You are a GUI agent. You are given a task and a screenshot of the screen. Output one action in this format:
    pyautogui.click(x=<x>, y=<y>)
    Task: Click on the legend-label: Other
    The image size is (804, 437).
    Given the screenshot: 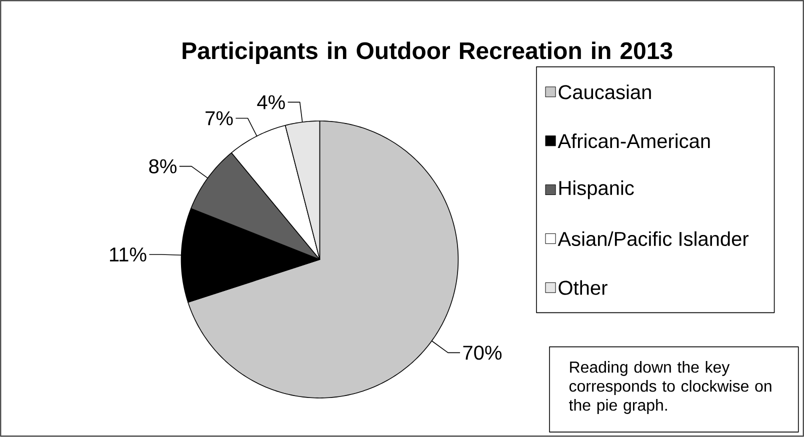 What is the action you would take?
    pyautogui.click(x=583, y=288)
    